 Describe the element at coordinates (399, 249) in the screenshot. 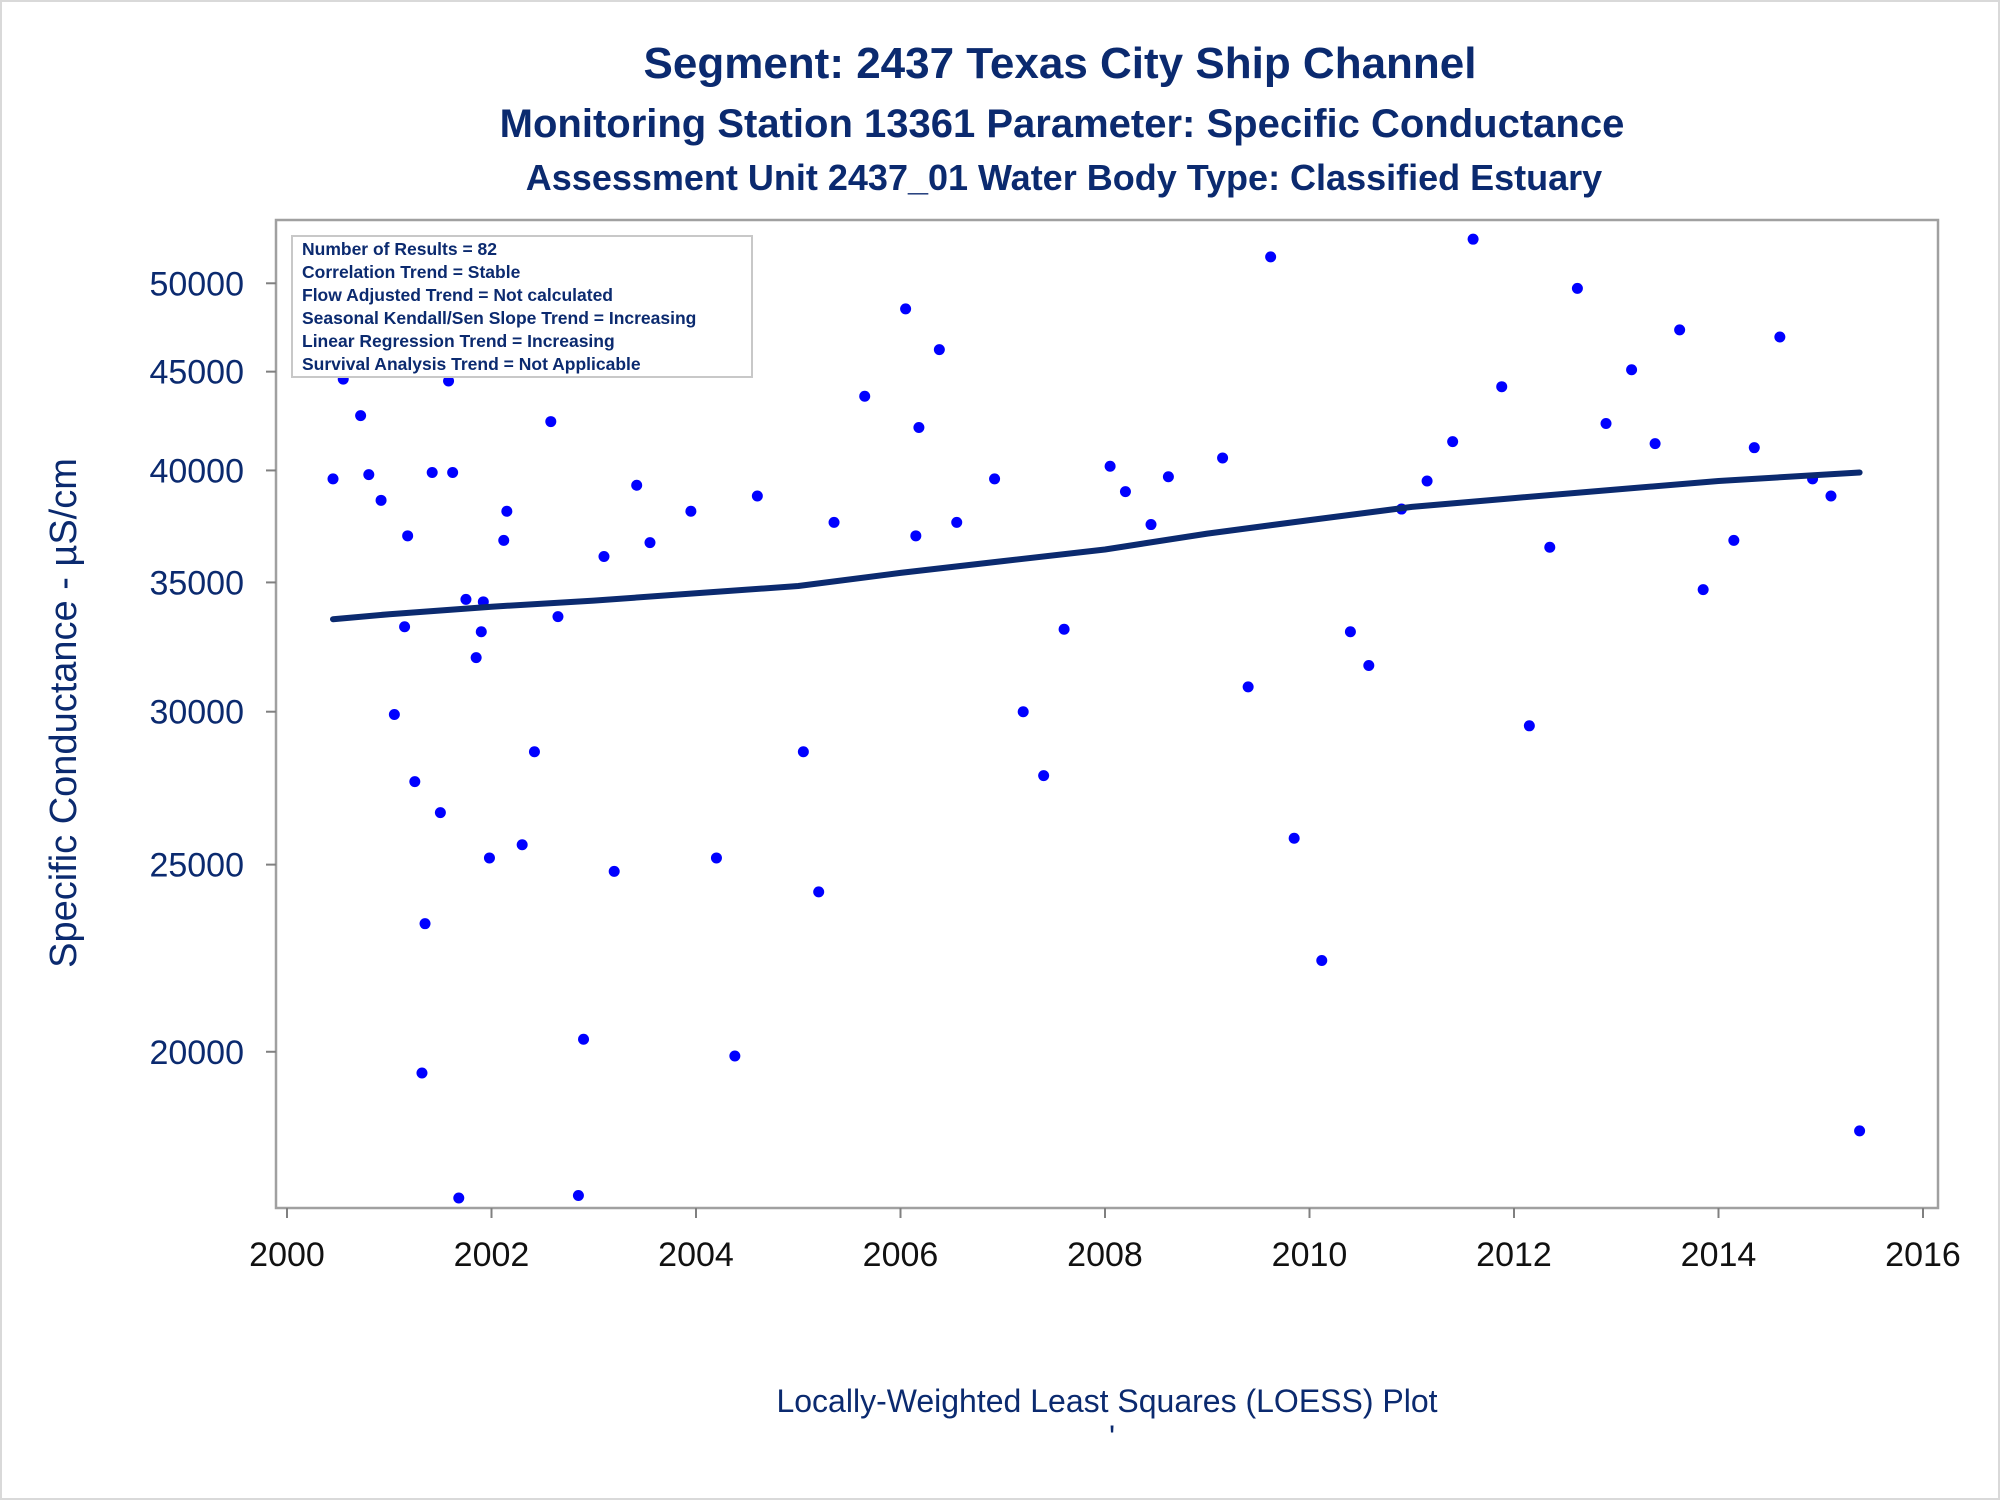

I see `stat-number-of-results: Number of Results = 82` at that location.